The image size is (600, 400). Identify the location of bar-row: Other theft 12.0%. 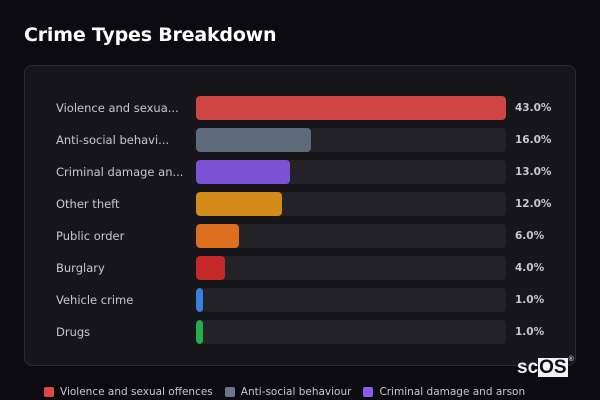
(300, 204).